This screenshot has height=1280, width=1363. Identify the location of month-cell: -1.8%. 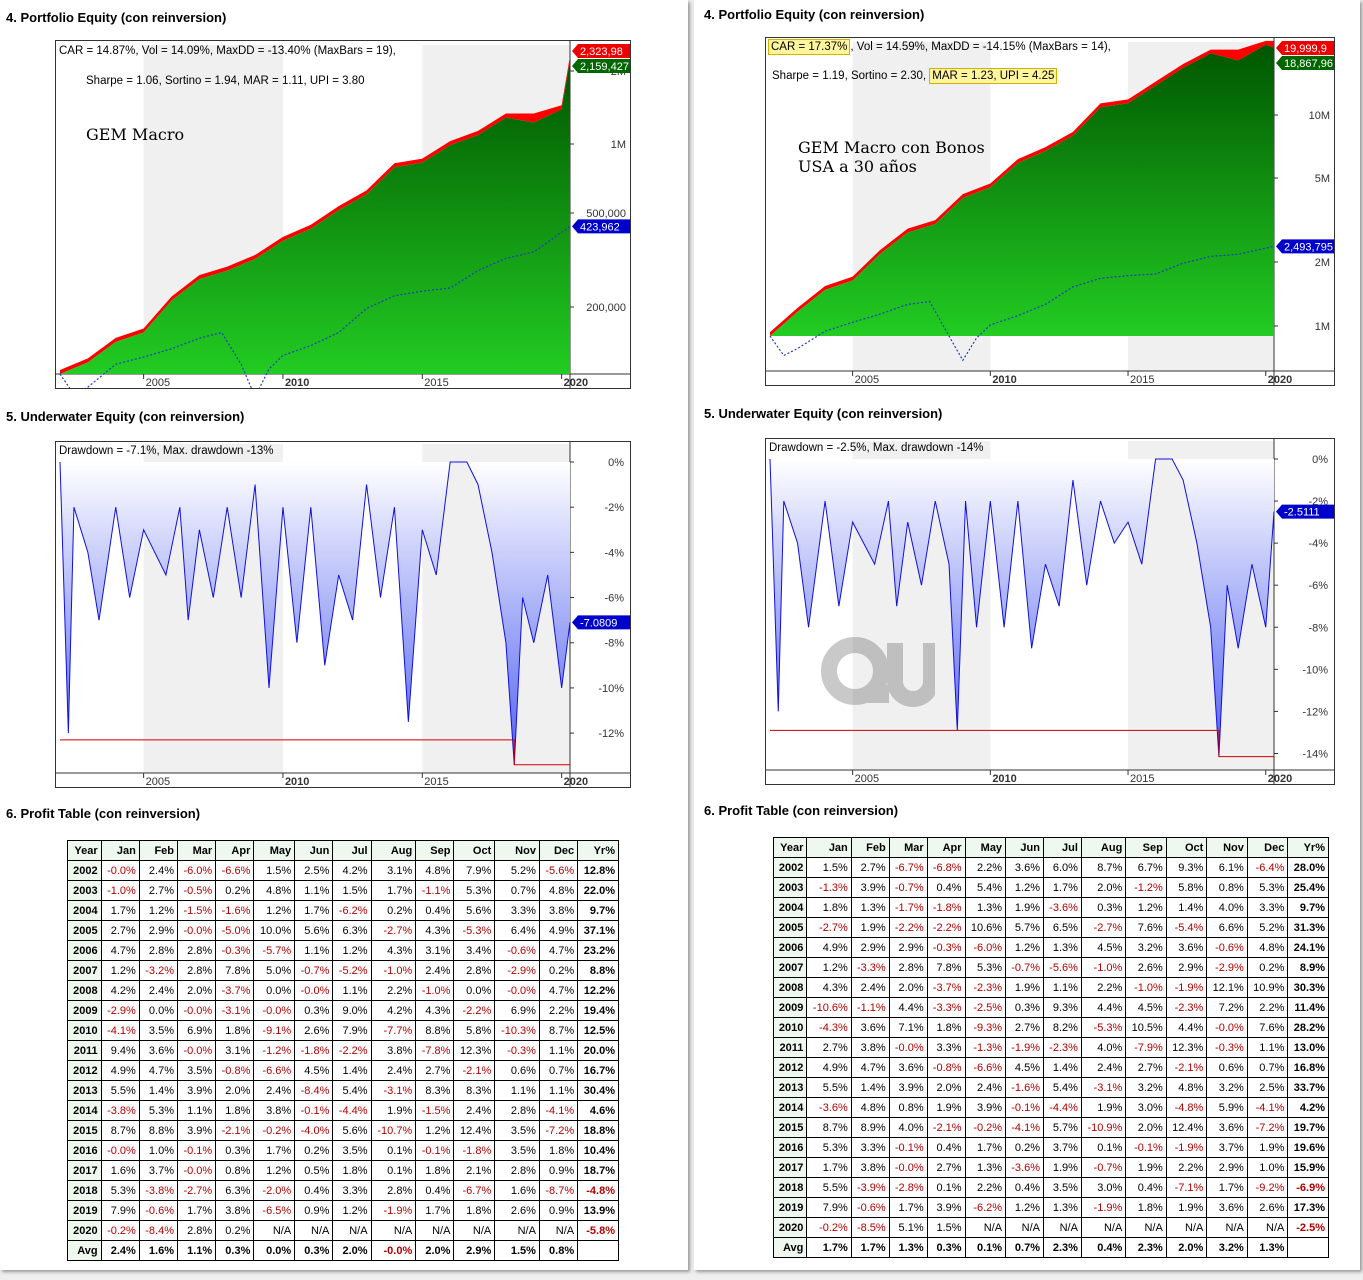
(474, 1150).